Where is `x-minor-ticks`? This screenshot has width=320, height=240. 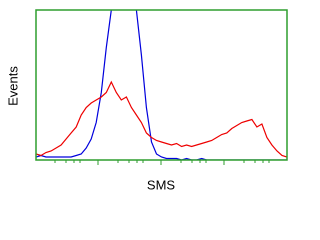 x-minor-ticks is located at coordinates (162, 162).